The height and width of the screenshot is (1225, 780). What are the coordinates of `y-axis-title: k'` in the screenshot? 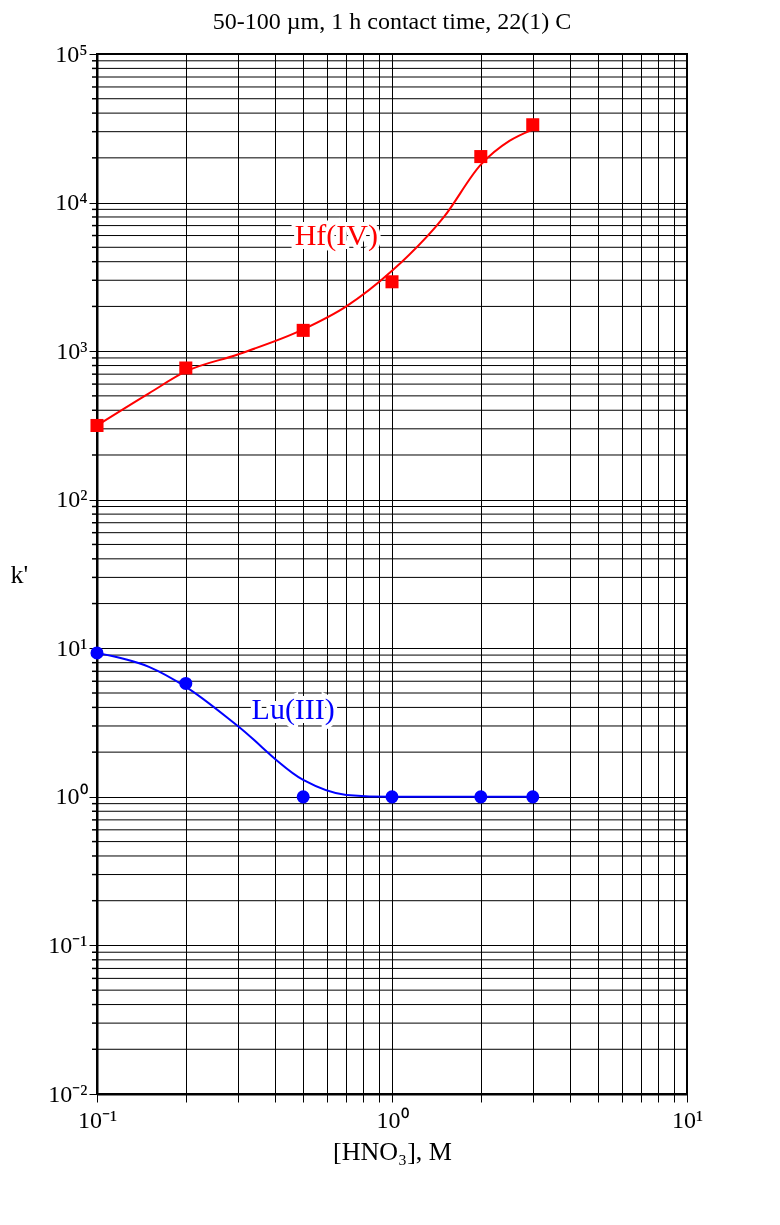 It's located at (19, 574).